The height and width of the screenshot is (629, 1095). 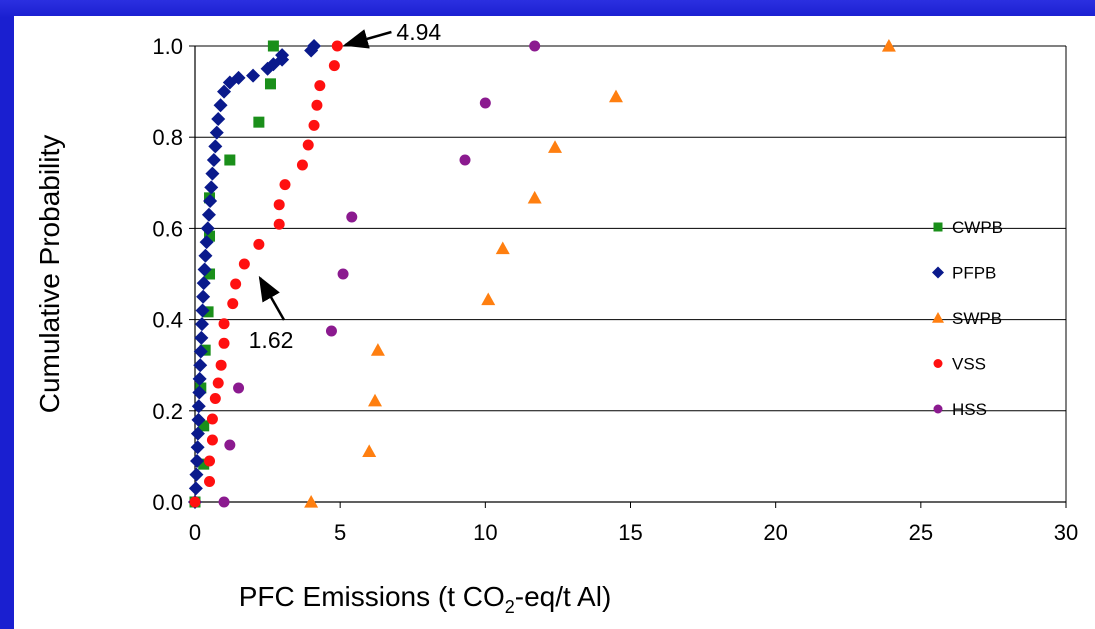 What do you see at coordinates (938, 363) in the screenshot?
I see `legend-marker-vss` at bounding box center [938, 363].